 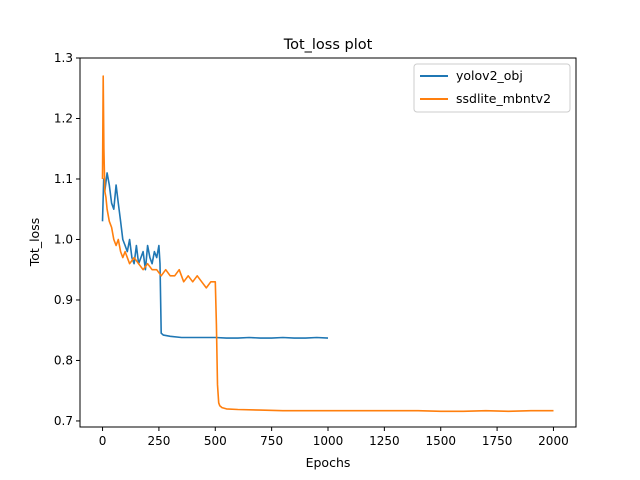 What do you see at coordinates (63, 118) in the screenshot?
I see `y-tick-label: 1.2` at bounding box center [63, 118].